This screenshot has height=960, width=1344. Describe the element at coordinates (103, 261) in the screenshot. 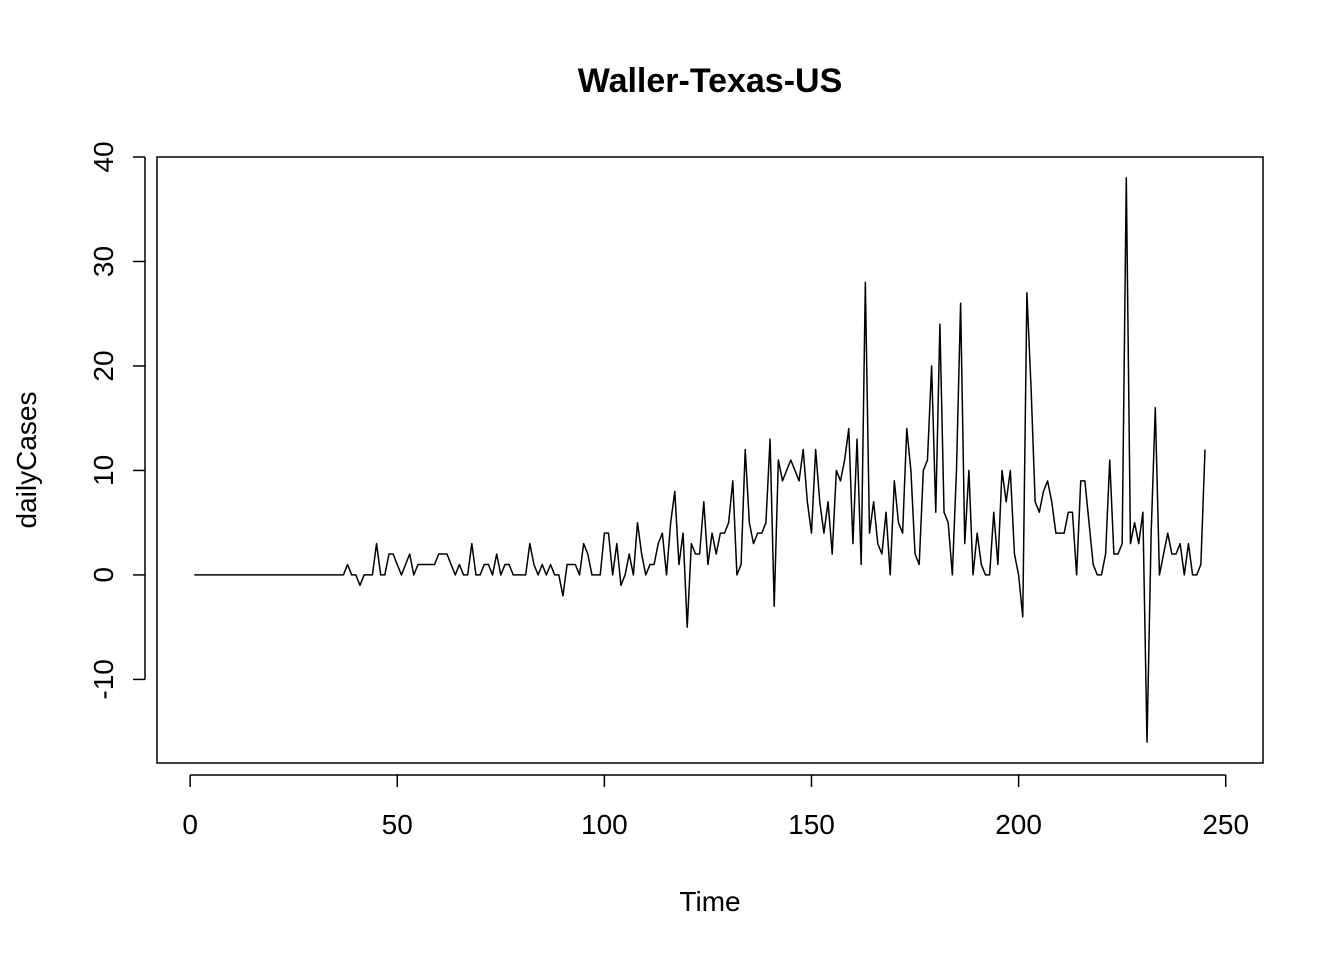

I see `y-tick-label: 30` at that location.